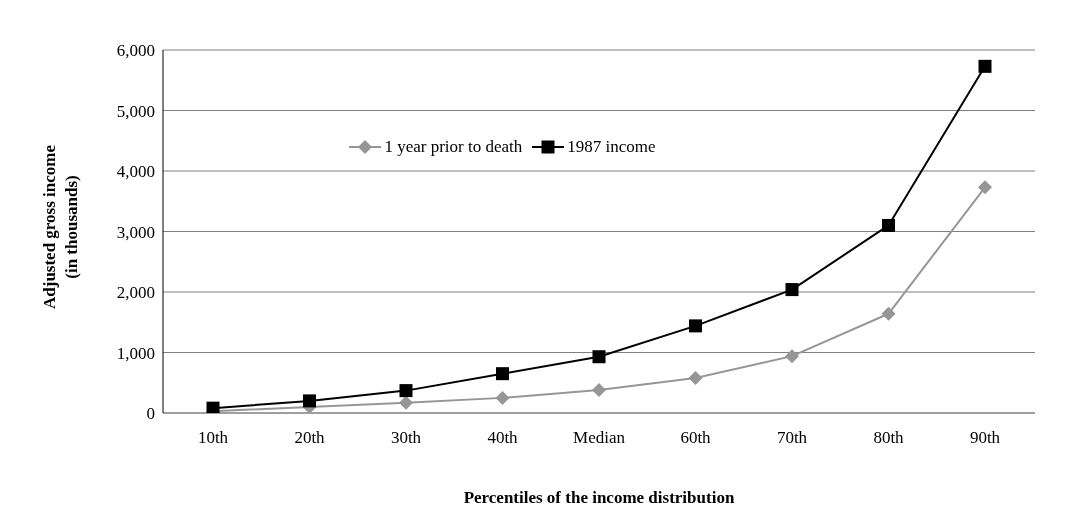 The image size is (1065, 531). What do you see at coordinates (599, 438) in the screenshot?
I see `x-tick-label: Median` at bounding box center [599, 438].